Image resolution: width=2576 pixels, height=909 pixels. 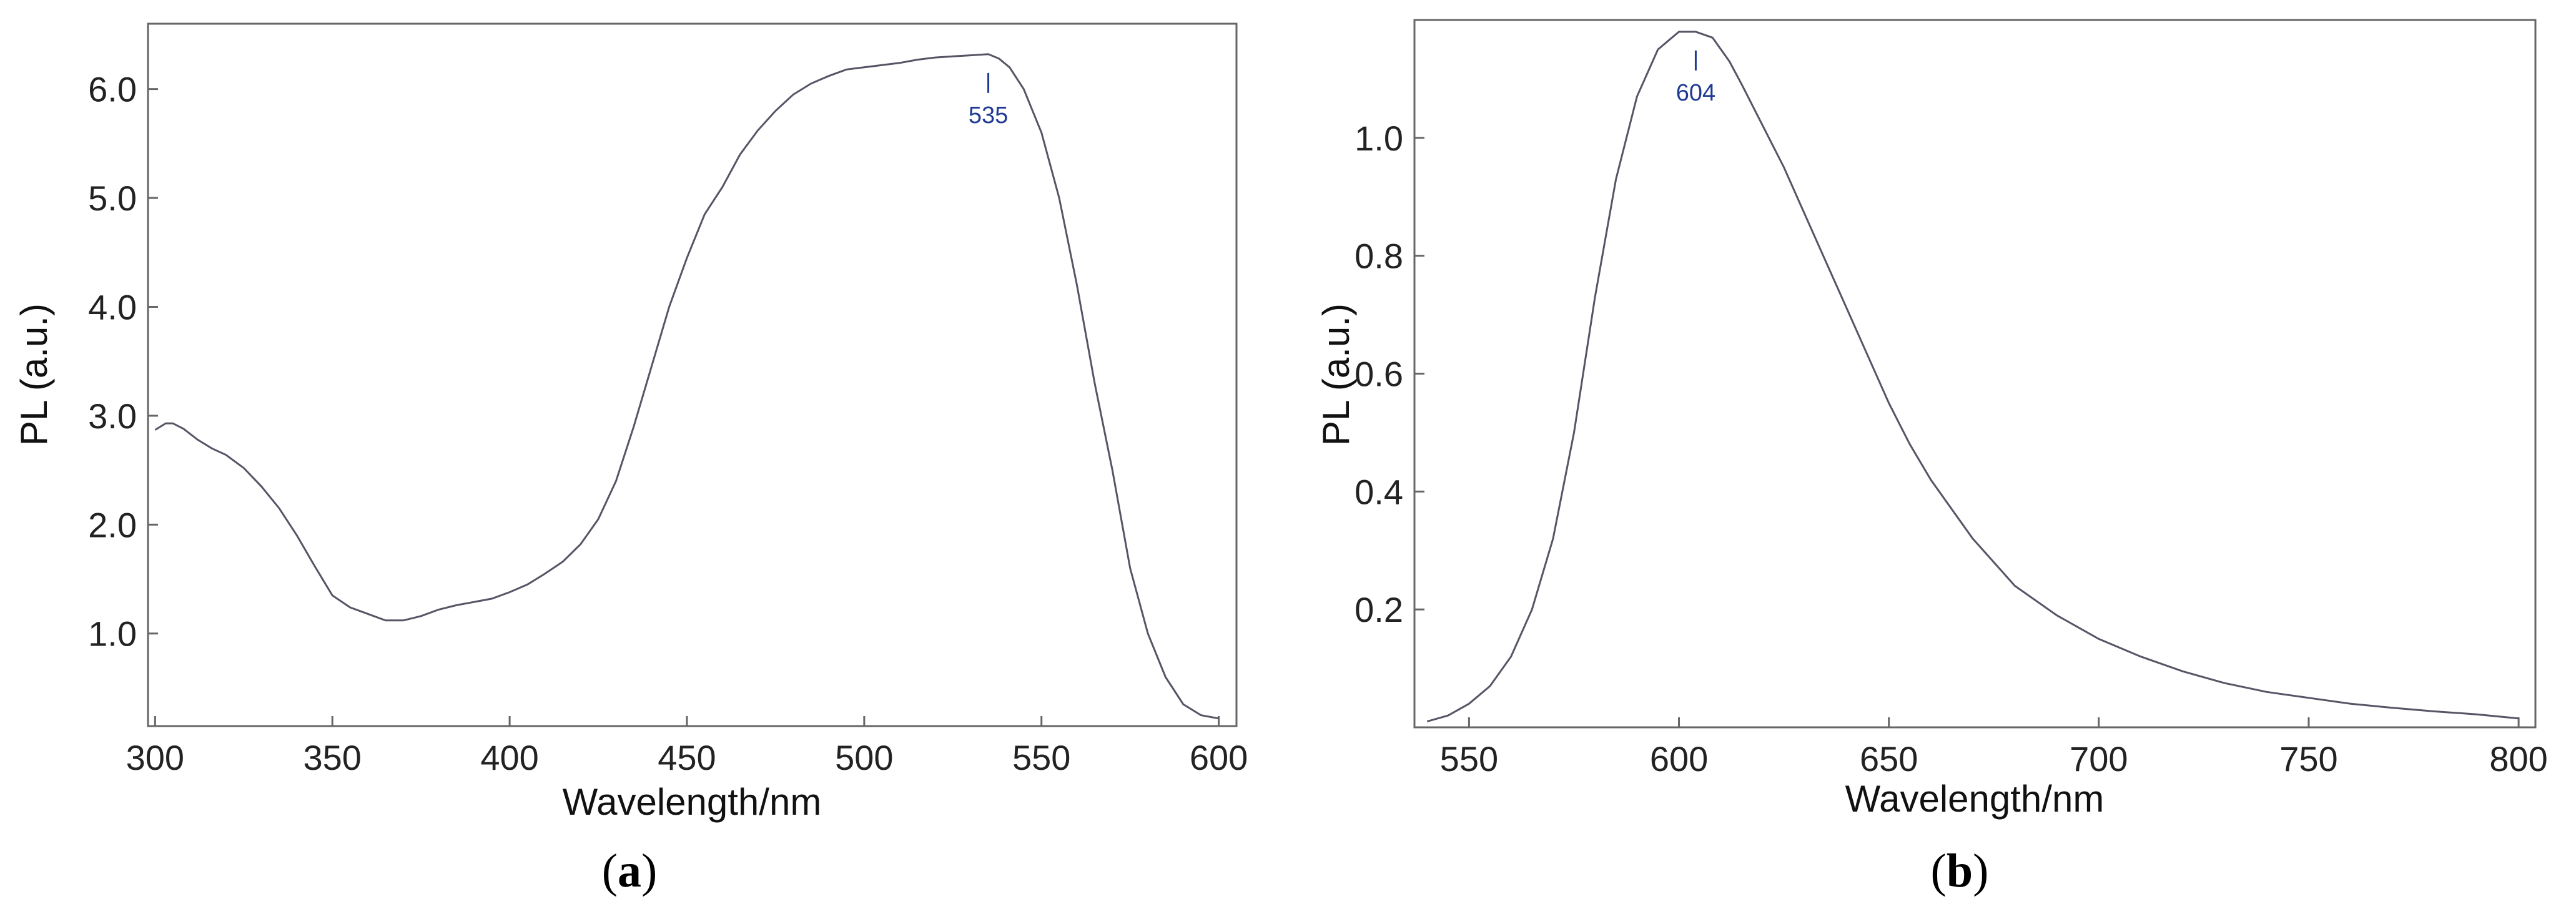 I want to click on x-tick-label-b-1: 600, so click(x=1679, y=759).